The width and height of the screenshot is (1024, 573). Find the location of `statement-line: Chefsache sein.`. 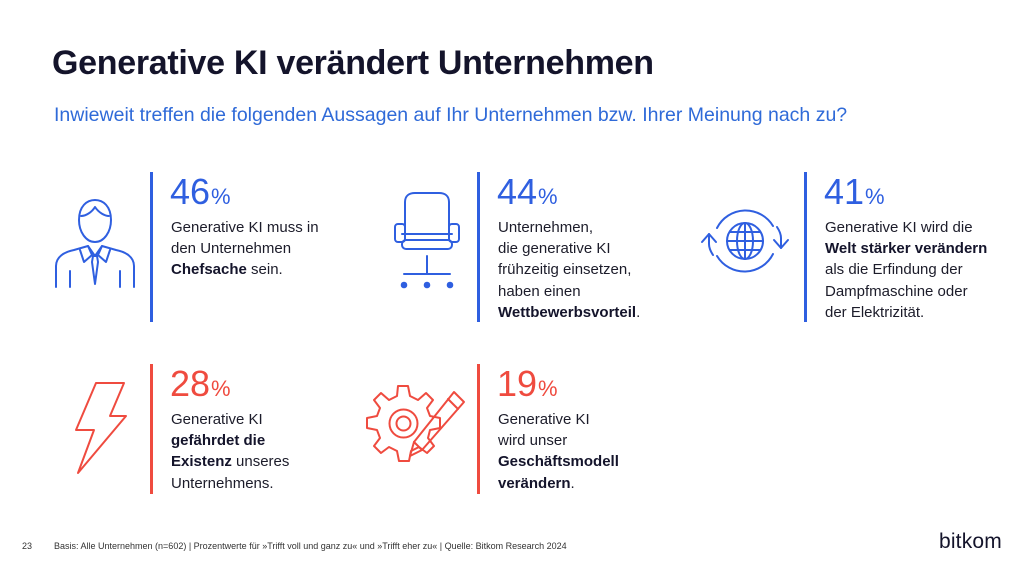

statement-line: Chefsache sein. is located at coordinates (245, 269).